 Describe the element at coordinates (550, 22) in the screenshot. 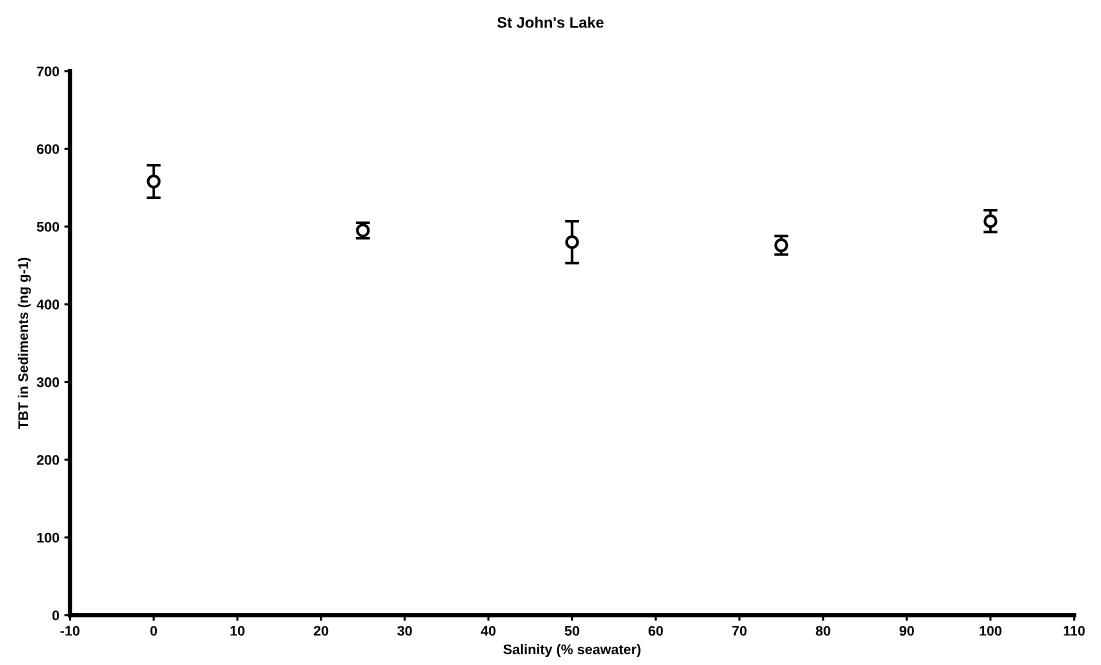

I see `chart-title: St John's Lake` at that location.